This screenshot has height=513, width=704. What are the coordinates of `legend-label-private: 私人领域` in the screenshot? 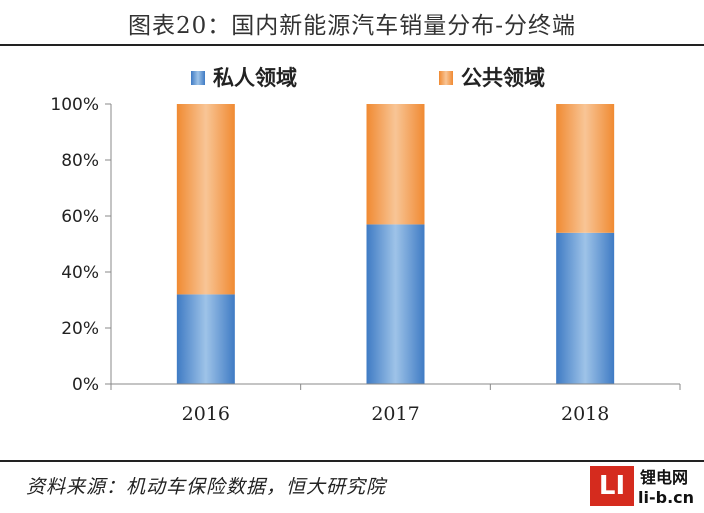 It's located at (255, 78).